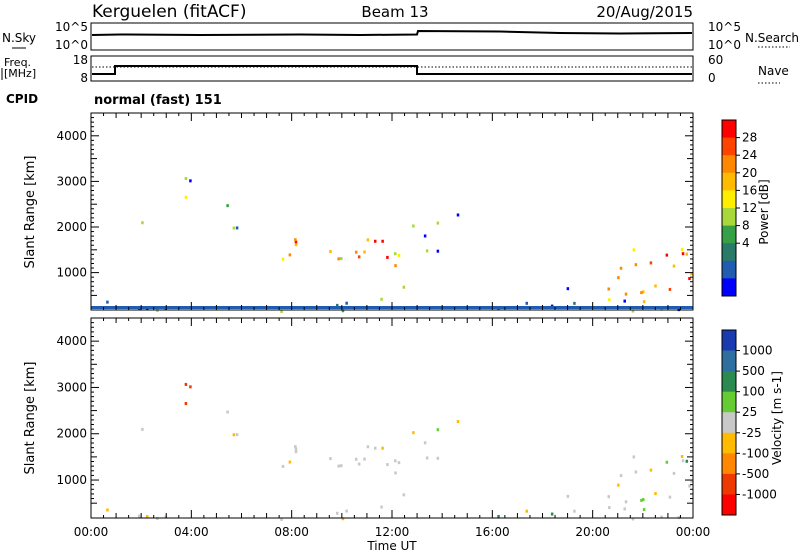 This screenshot has height=554, width=800. Describe the element at coordinates (755, 453) in the screenshot. I see `colorbar-tick-label: -100` at that location.